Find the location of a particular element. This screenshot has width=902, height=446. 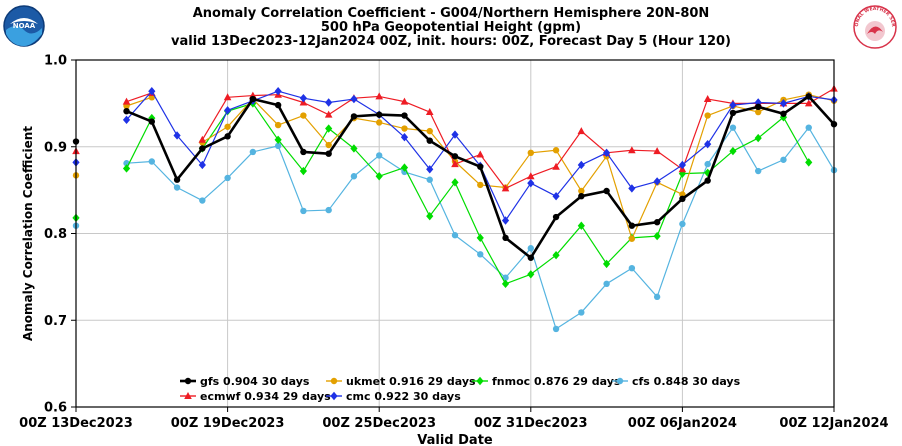

legend-entry-cfs: cfs 0.848 30 days is located at coordinates (676, 381).